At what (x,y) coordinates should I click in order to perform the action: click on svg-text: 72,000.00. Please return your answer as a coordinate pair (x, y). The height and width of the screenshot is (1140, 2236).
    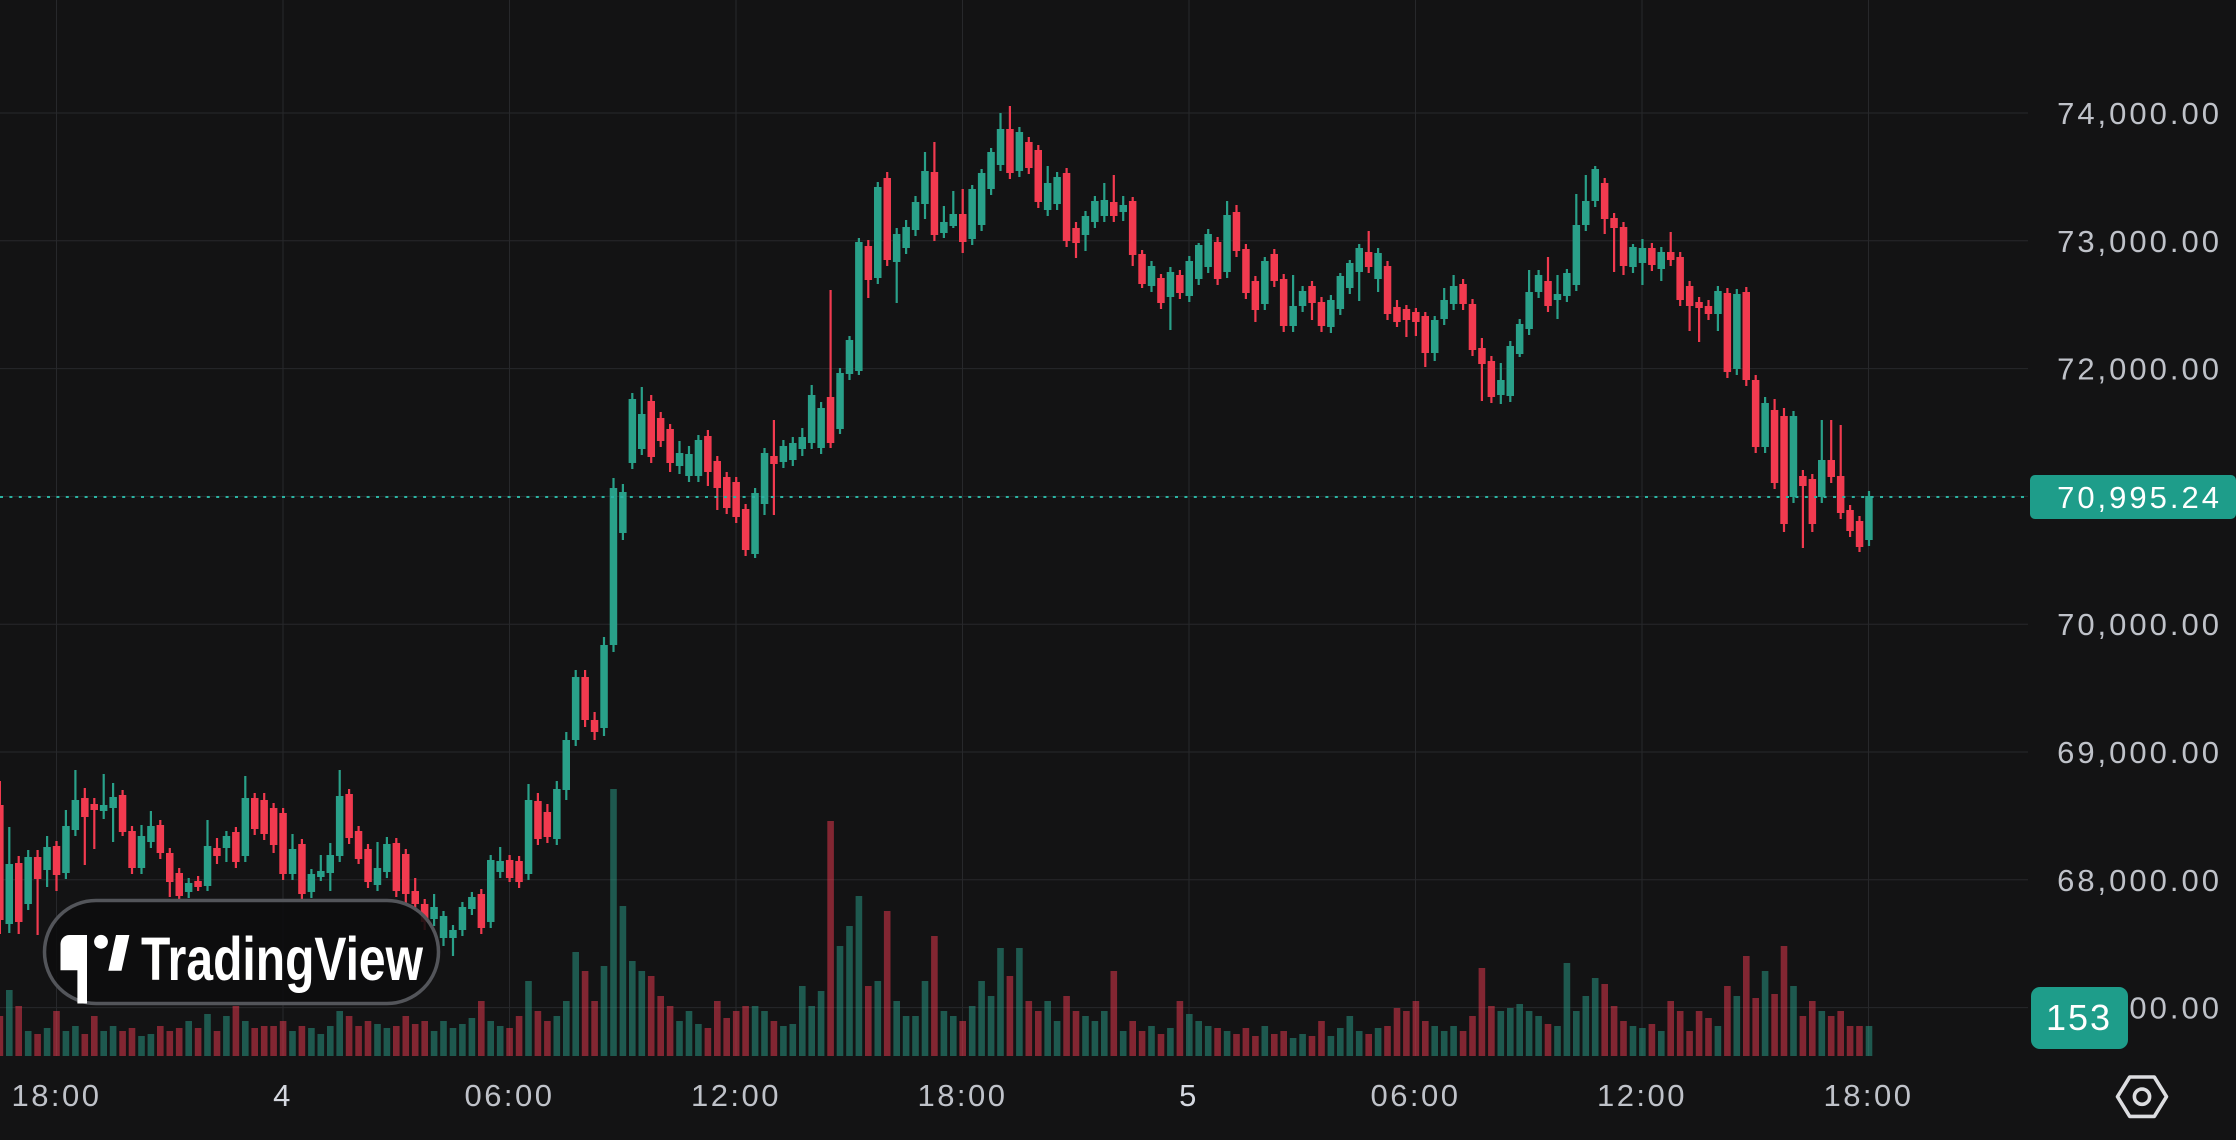
    Looking at the image, I should click on (2139, 369).